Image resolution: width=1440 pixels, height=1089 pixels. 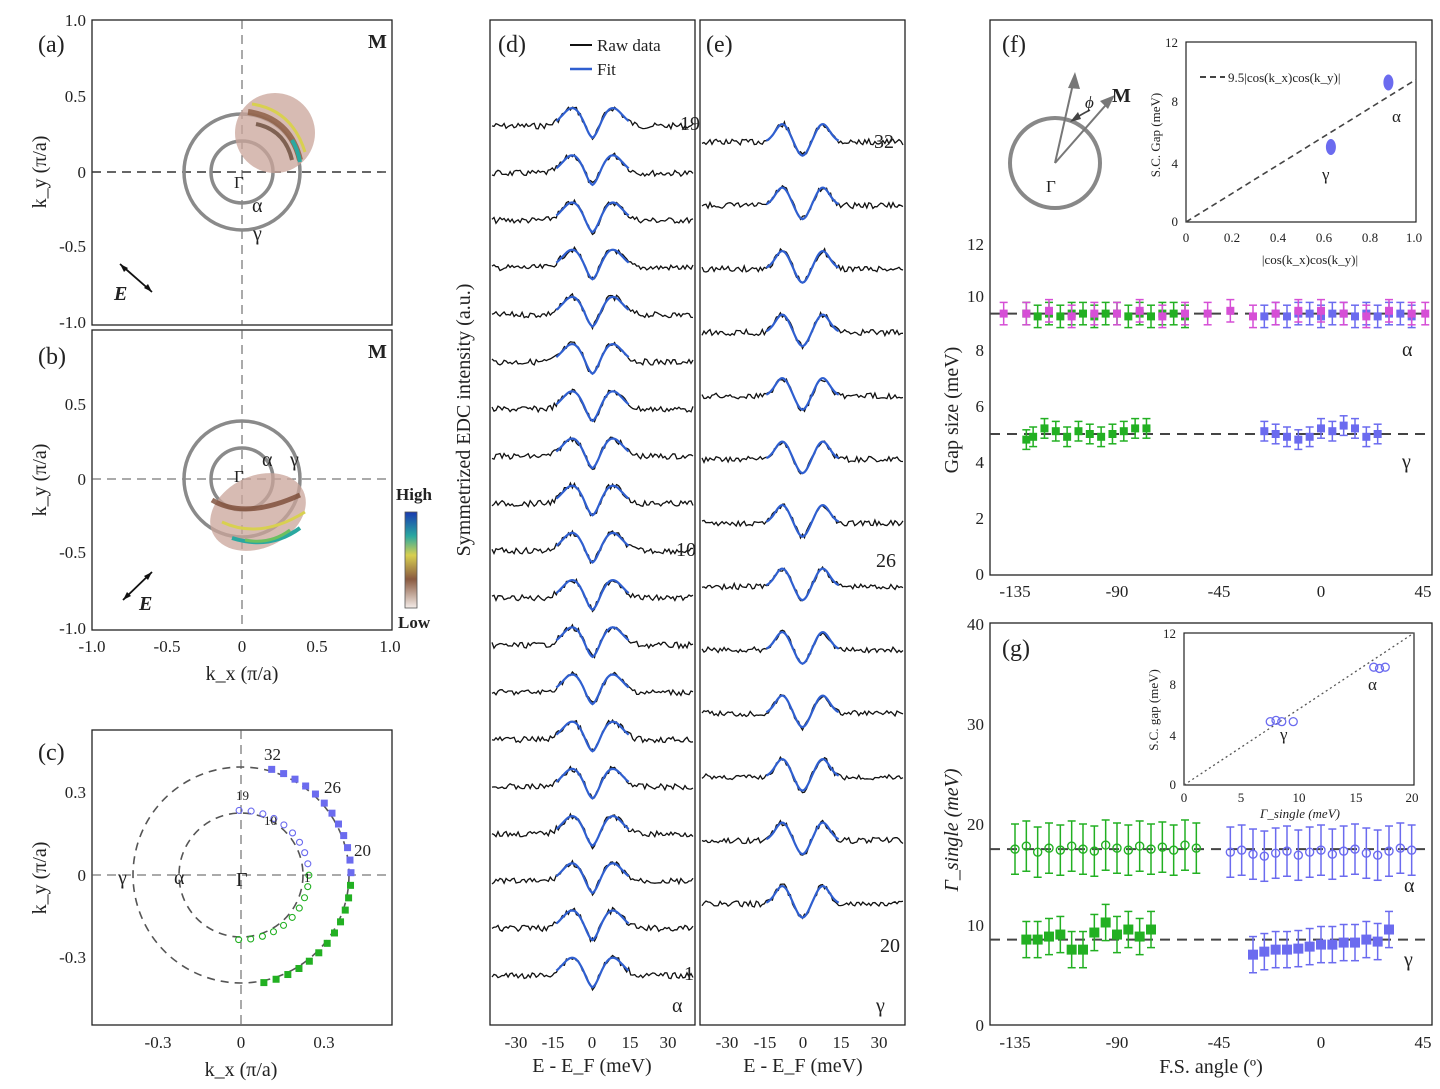 What do you see at coordinates (241, 1070) in the screenshot?
I see `panel-c-xlabel: k_x (π/a)` at bounding box center [241, 1070].